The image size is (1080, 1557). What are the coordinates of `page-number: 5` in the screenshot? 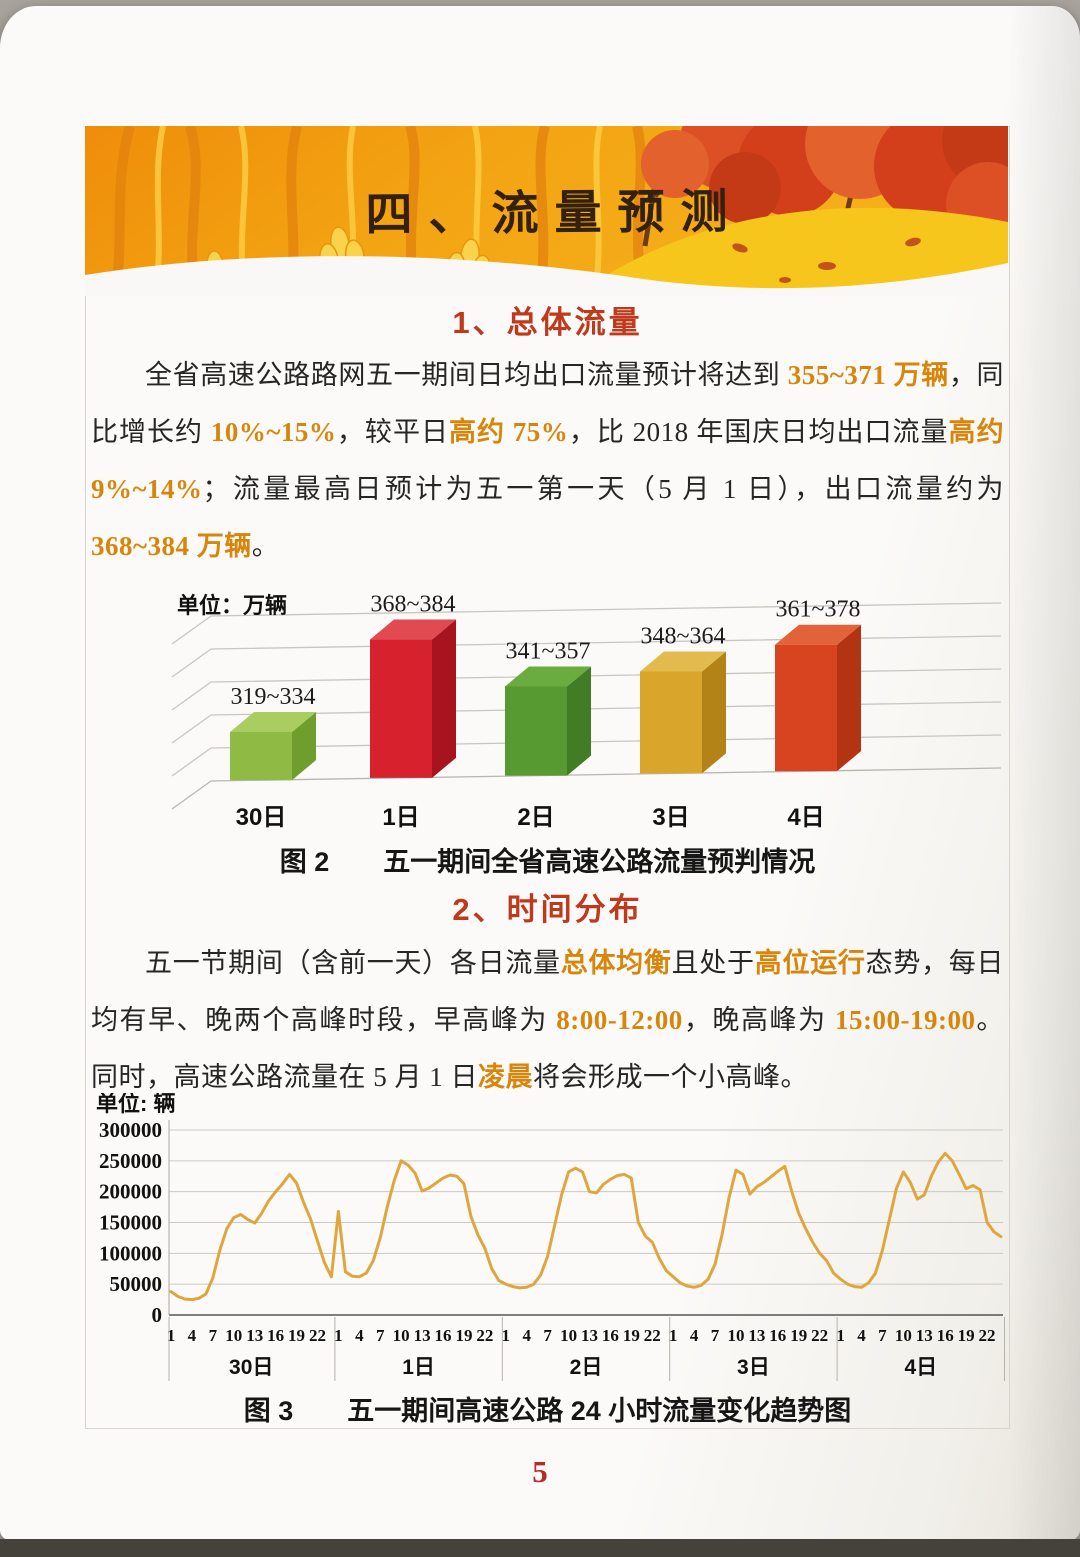 It's located at (540, 1471).